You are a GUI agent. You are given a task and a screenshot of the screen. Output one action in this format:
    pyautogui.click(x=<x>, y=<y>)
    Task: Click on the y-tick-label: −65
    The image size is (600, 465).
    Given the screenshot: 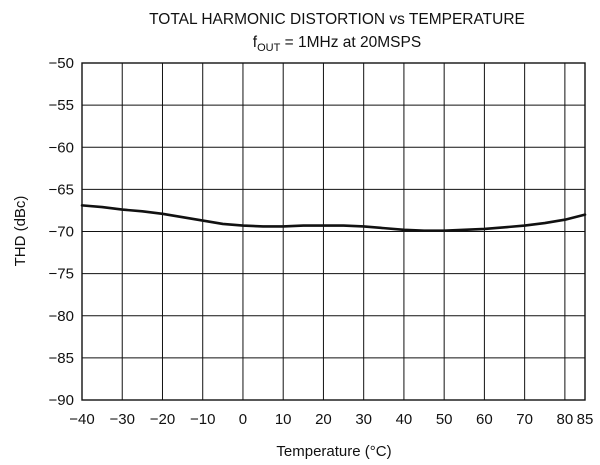 What is the action you would take?
    pyautogui.click(x=61, y=189)
    